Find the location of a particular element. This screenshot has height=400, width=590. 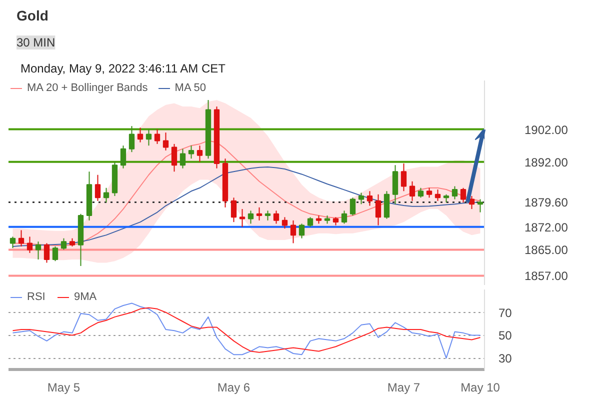

text: Monday, May 9, 2022 3:46:11 AM CET is located at coordinates (123, 69).